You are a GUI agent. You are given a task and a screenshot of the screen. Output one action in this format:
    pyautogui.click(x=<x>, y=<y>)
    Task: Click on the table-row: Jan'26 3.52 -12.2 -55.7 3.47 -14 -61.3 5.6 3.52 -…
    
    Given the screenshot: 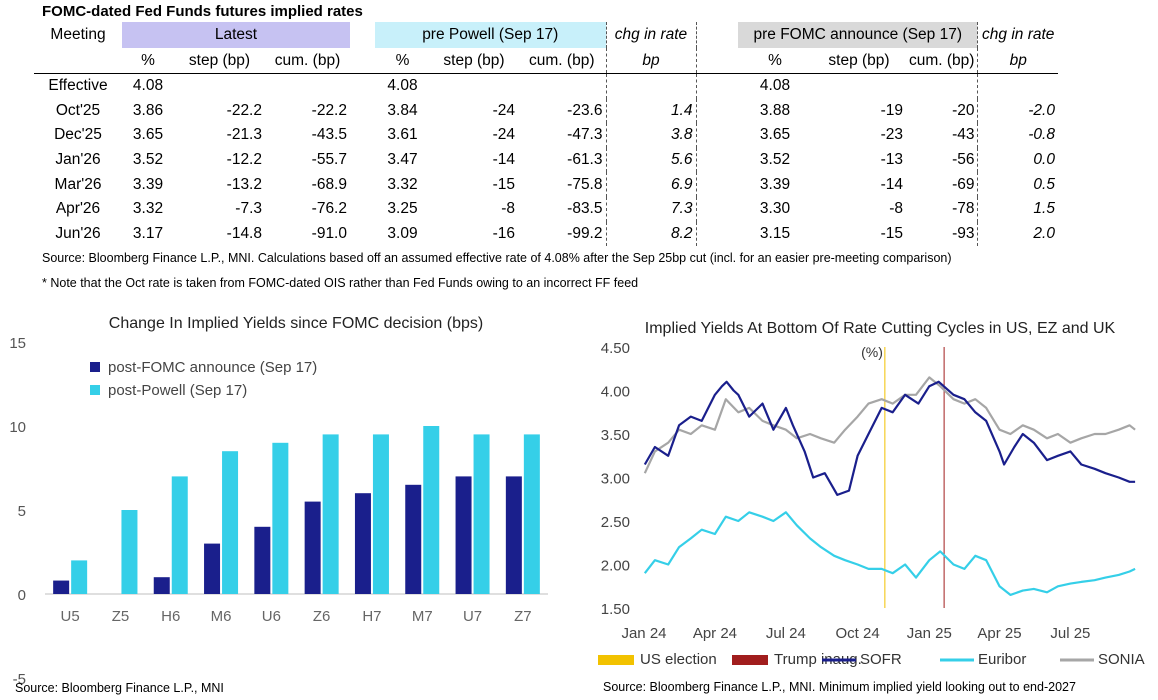 What is the action you would take?
    pyautogui.click(x=546, y=160)
    